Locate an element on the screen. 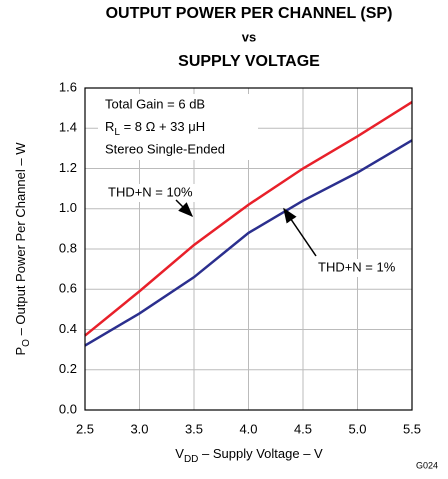 This screenshot has height=479, width=448. figure-code: G024 is located at coordinates (427, 465).